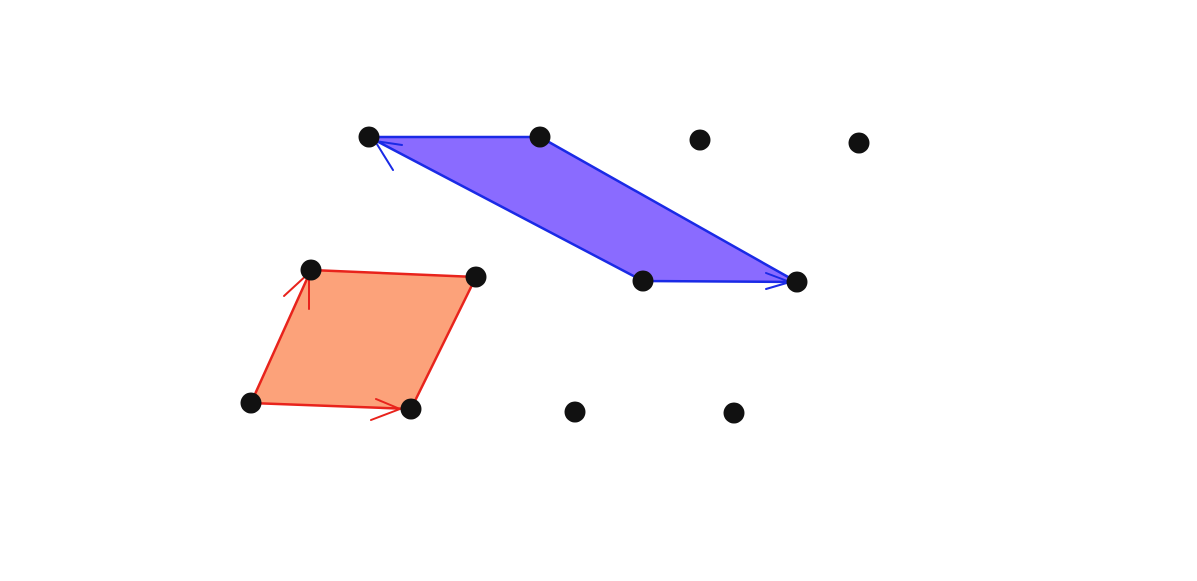 The width and height of the screenshot is (1197, 581). I want to click on blue-parallelogram, so click(583, 209).